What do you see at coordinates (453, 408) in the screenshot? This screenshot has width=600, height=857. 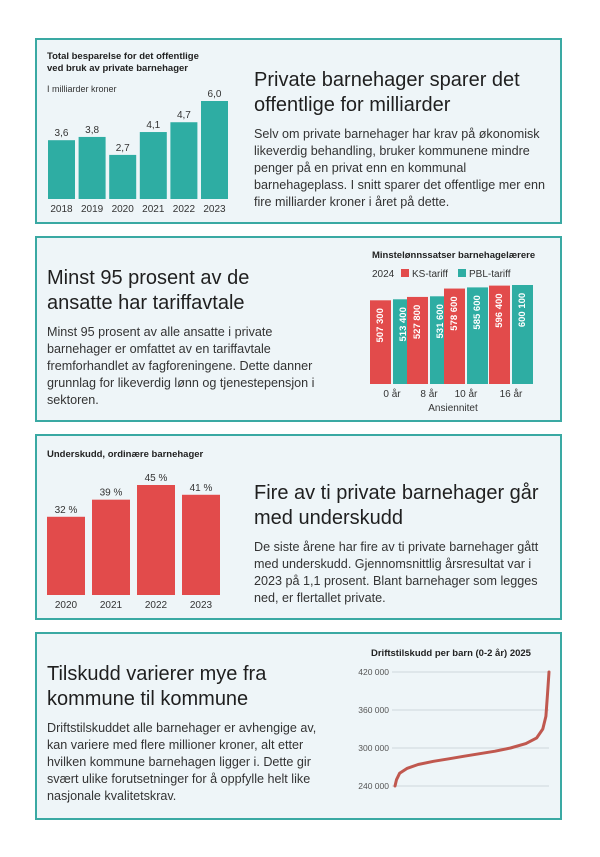 I see `tariff-x-axis-label: Ansiennitet` at bounding box center [453, 408].